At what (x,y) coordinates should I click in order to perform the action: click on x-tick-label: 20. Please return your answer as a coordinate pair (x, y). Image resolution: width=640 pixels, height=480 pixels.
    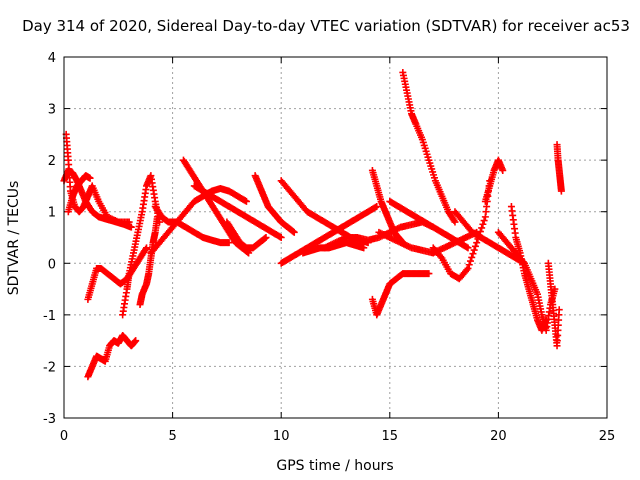
    Looking at the image, I should click on (498, 436).